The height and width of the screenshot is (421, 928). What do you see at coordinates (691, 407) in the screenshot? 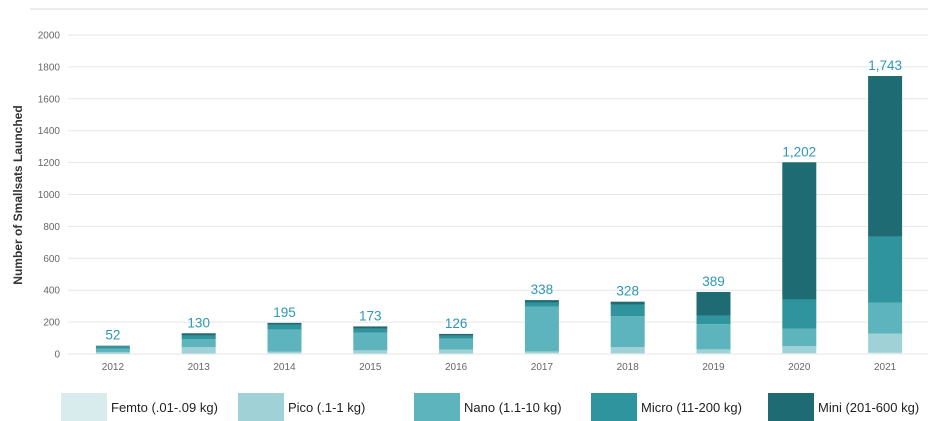
I see `legend-label: Micro (11-200 kg)` at bounding box center [691, 407].